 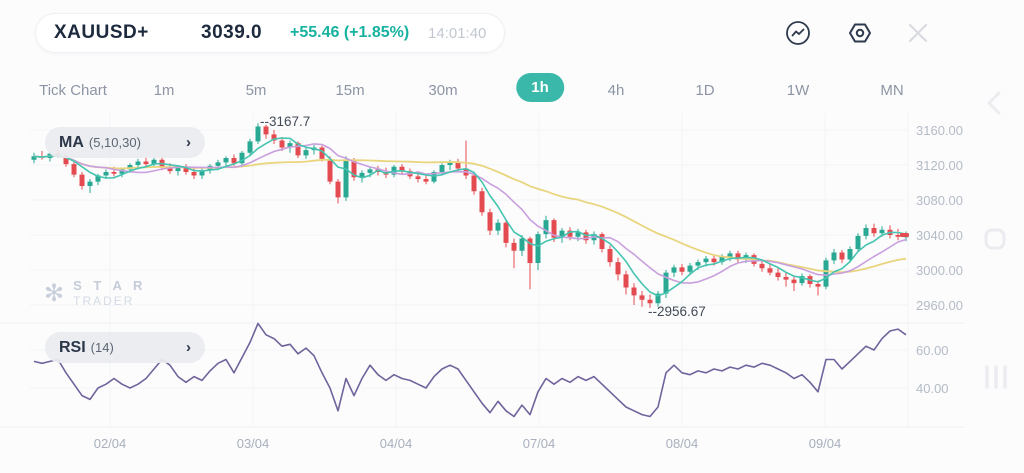 What do you see at coordinates (677, 311) in the screenshot?
I see `low-price-annotation: --2956.67` at bounding box center [677, 311].